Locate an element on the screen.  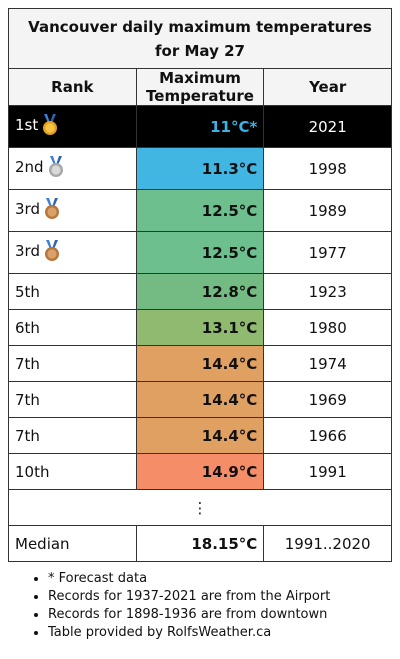
year-cell: 1923 is located at coordinates (327, 291).